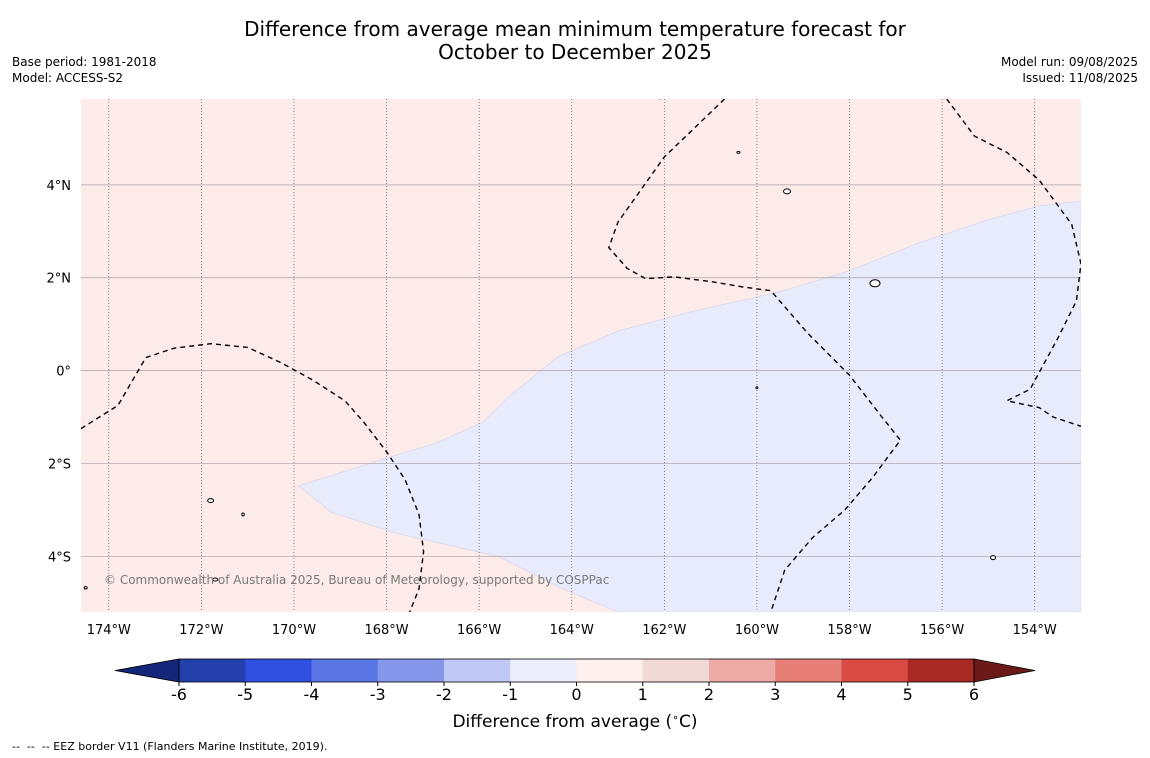 This screenshot has width=1150, height=758. What do you see at coordinates (59, 464) in the screenshot?
I see `lat-tick-label: 2°S` at bounding box center [59, 464].